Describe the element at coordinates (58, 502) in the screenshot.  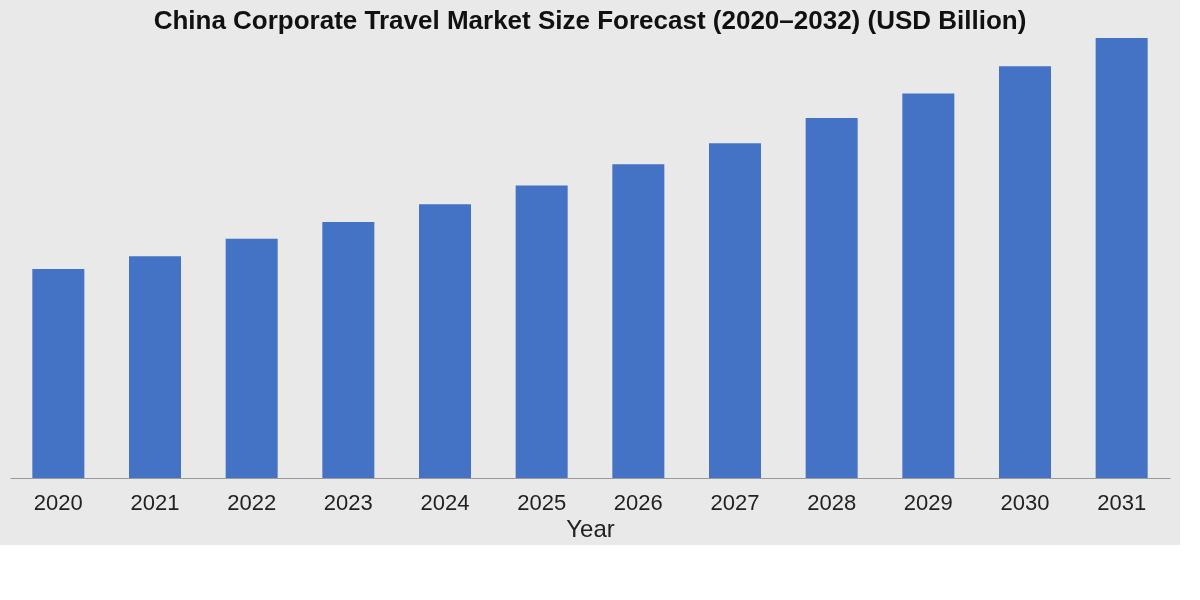
I see `x-tick-label: 2020` at that location.